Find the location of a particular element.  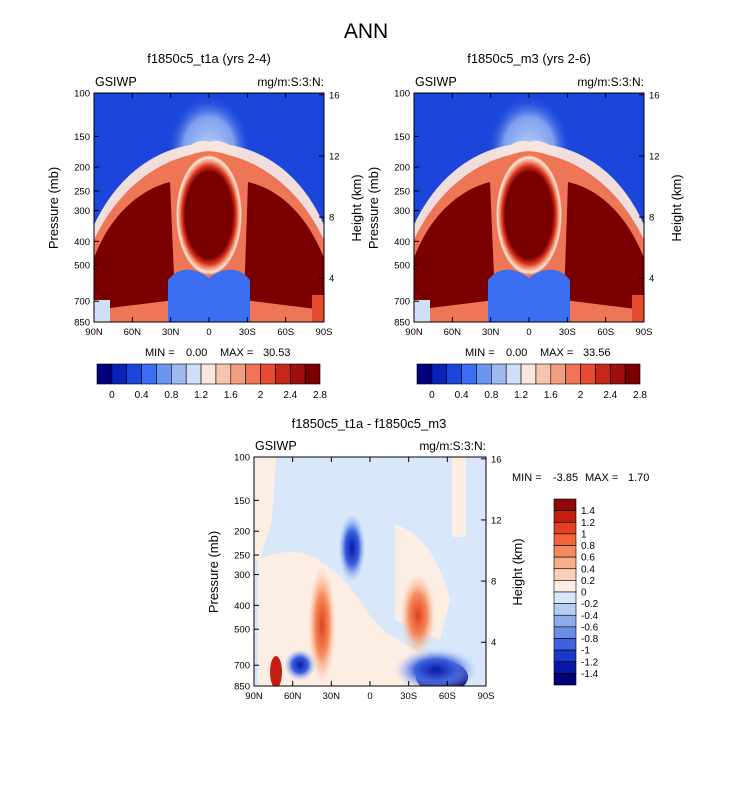

x-tick-label: 60N is located at coordinates (133, 332).